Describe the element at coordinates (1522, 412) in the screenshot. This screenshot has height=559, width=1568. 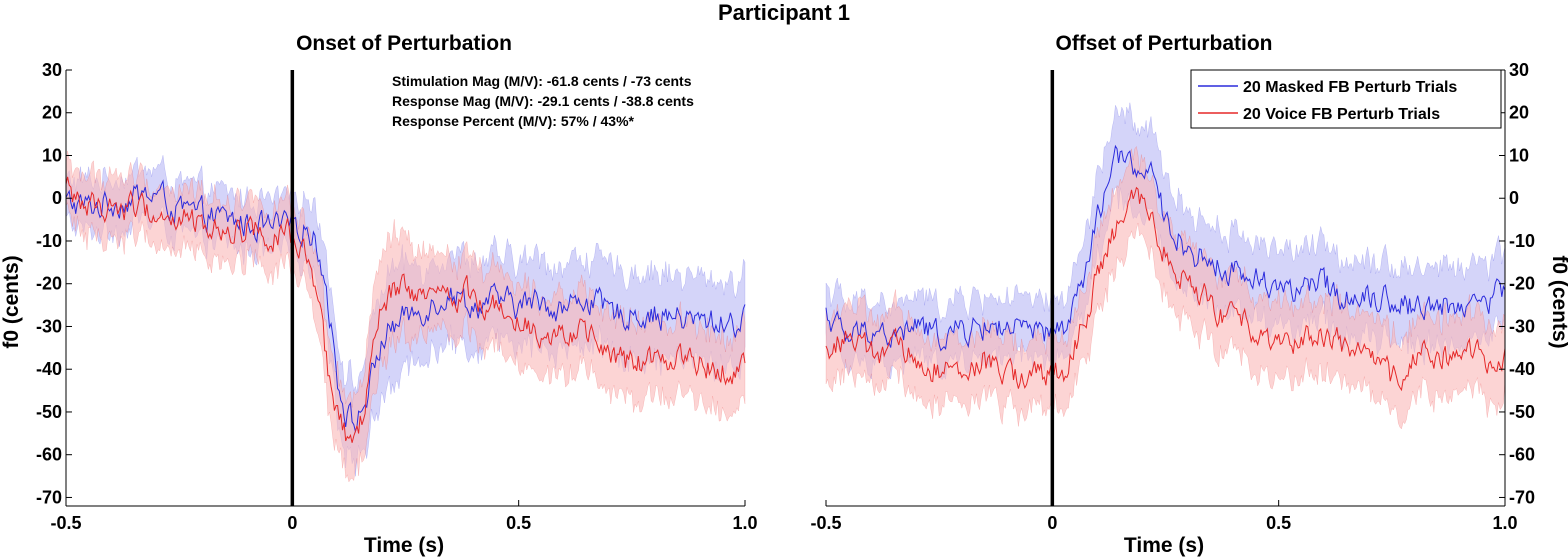
I see `offset-y-tick-label: -50` at that location.